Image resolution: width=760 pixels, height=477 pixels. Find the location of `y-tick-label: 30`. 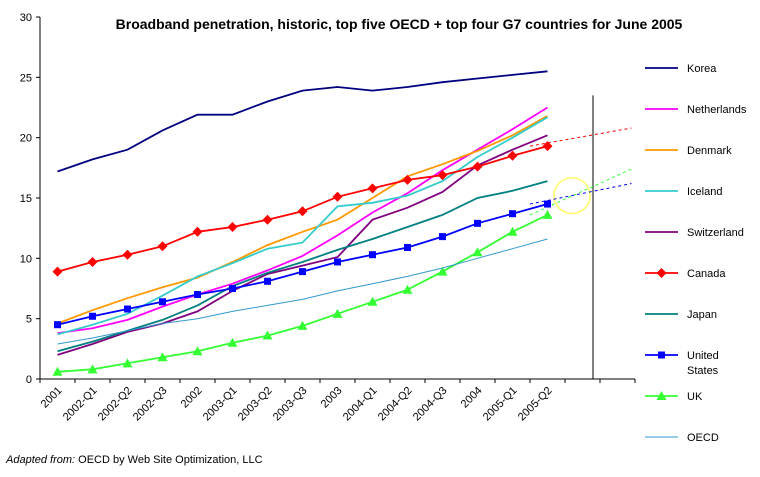

y-tick-label: 30 is located at coordinates (26, 18).